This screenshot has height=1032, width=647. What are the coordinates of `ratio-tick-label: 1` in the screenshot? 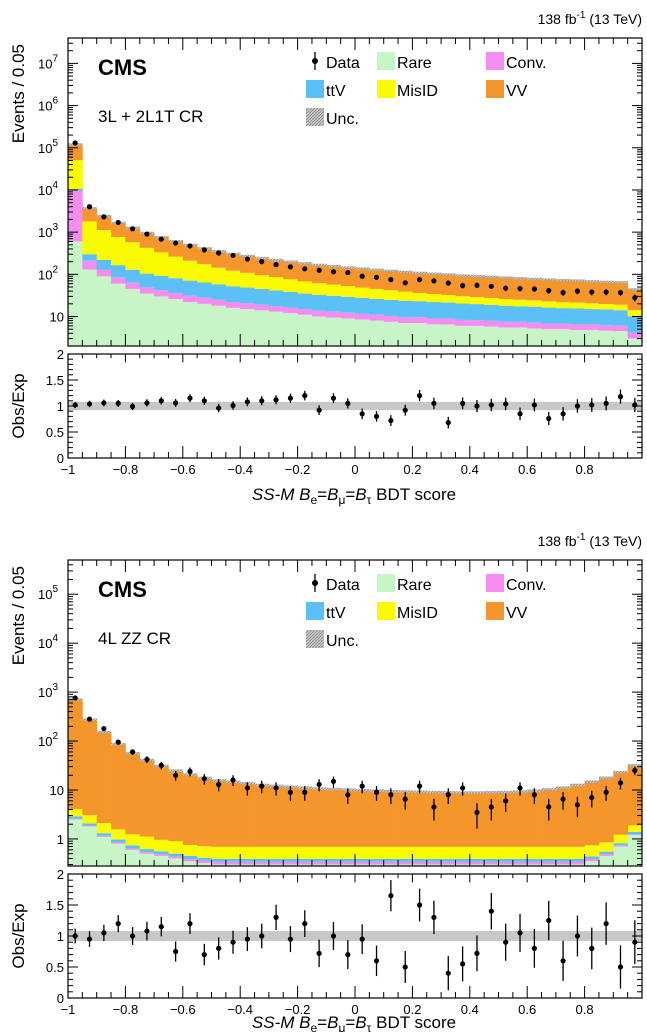 It's located at (60, 406).